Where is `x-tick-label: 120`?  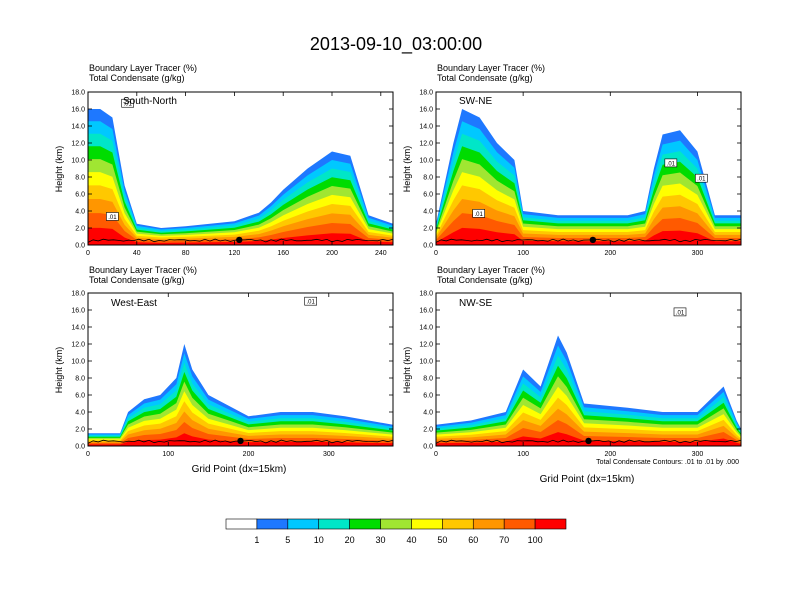 x-tick-label: 120 is located at coordinates (235, 253).